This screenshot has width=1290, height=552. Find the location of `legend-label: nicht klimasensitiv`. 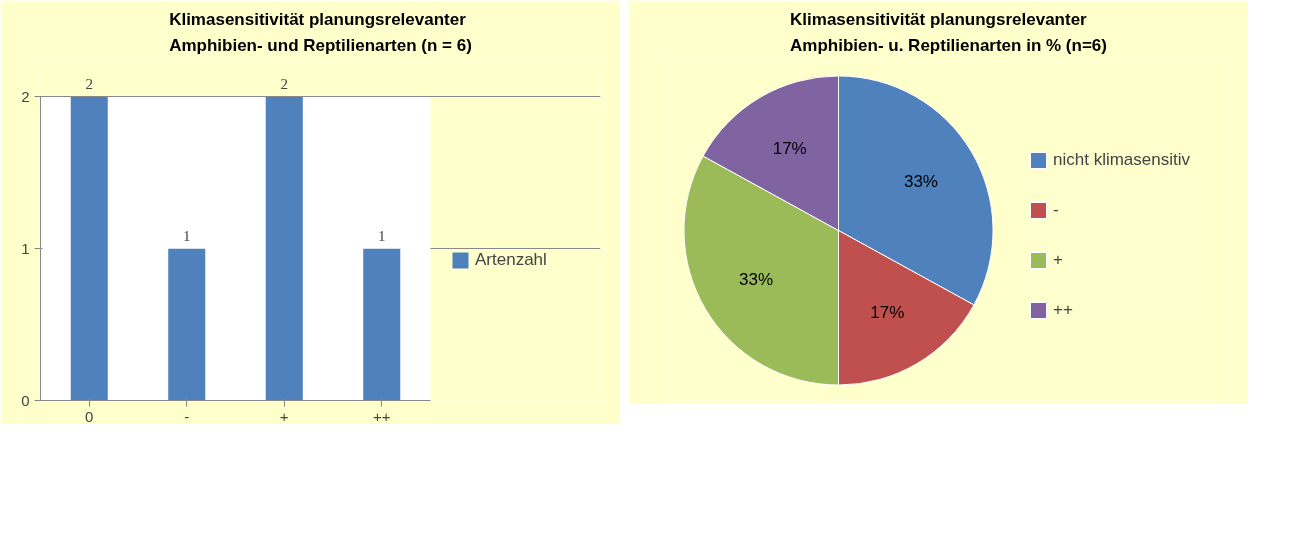

legend-label: nicht klimasensitiv is located at coordinates (1121, 160).